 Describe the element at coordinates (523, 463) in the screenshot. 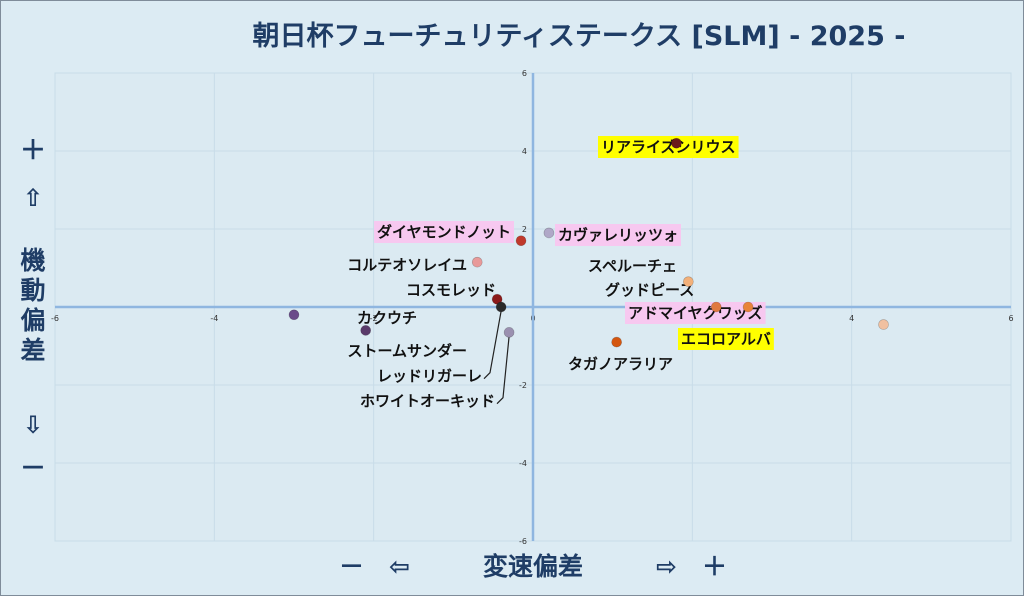

I see `y-tick-label: -4` at that location.